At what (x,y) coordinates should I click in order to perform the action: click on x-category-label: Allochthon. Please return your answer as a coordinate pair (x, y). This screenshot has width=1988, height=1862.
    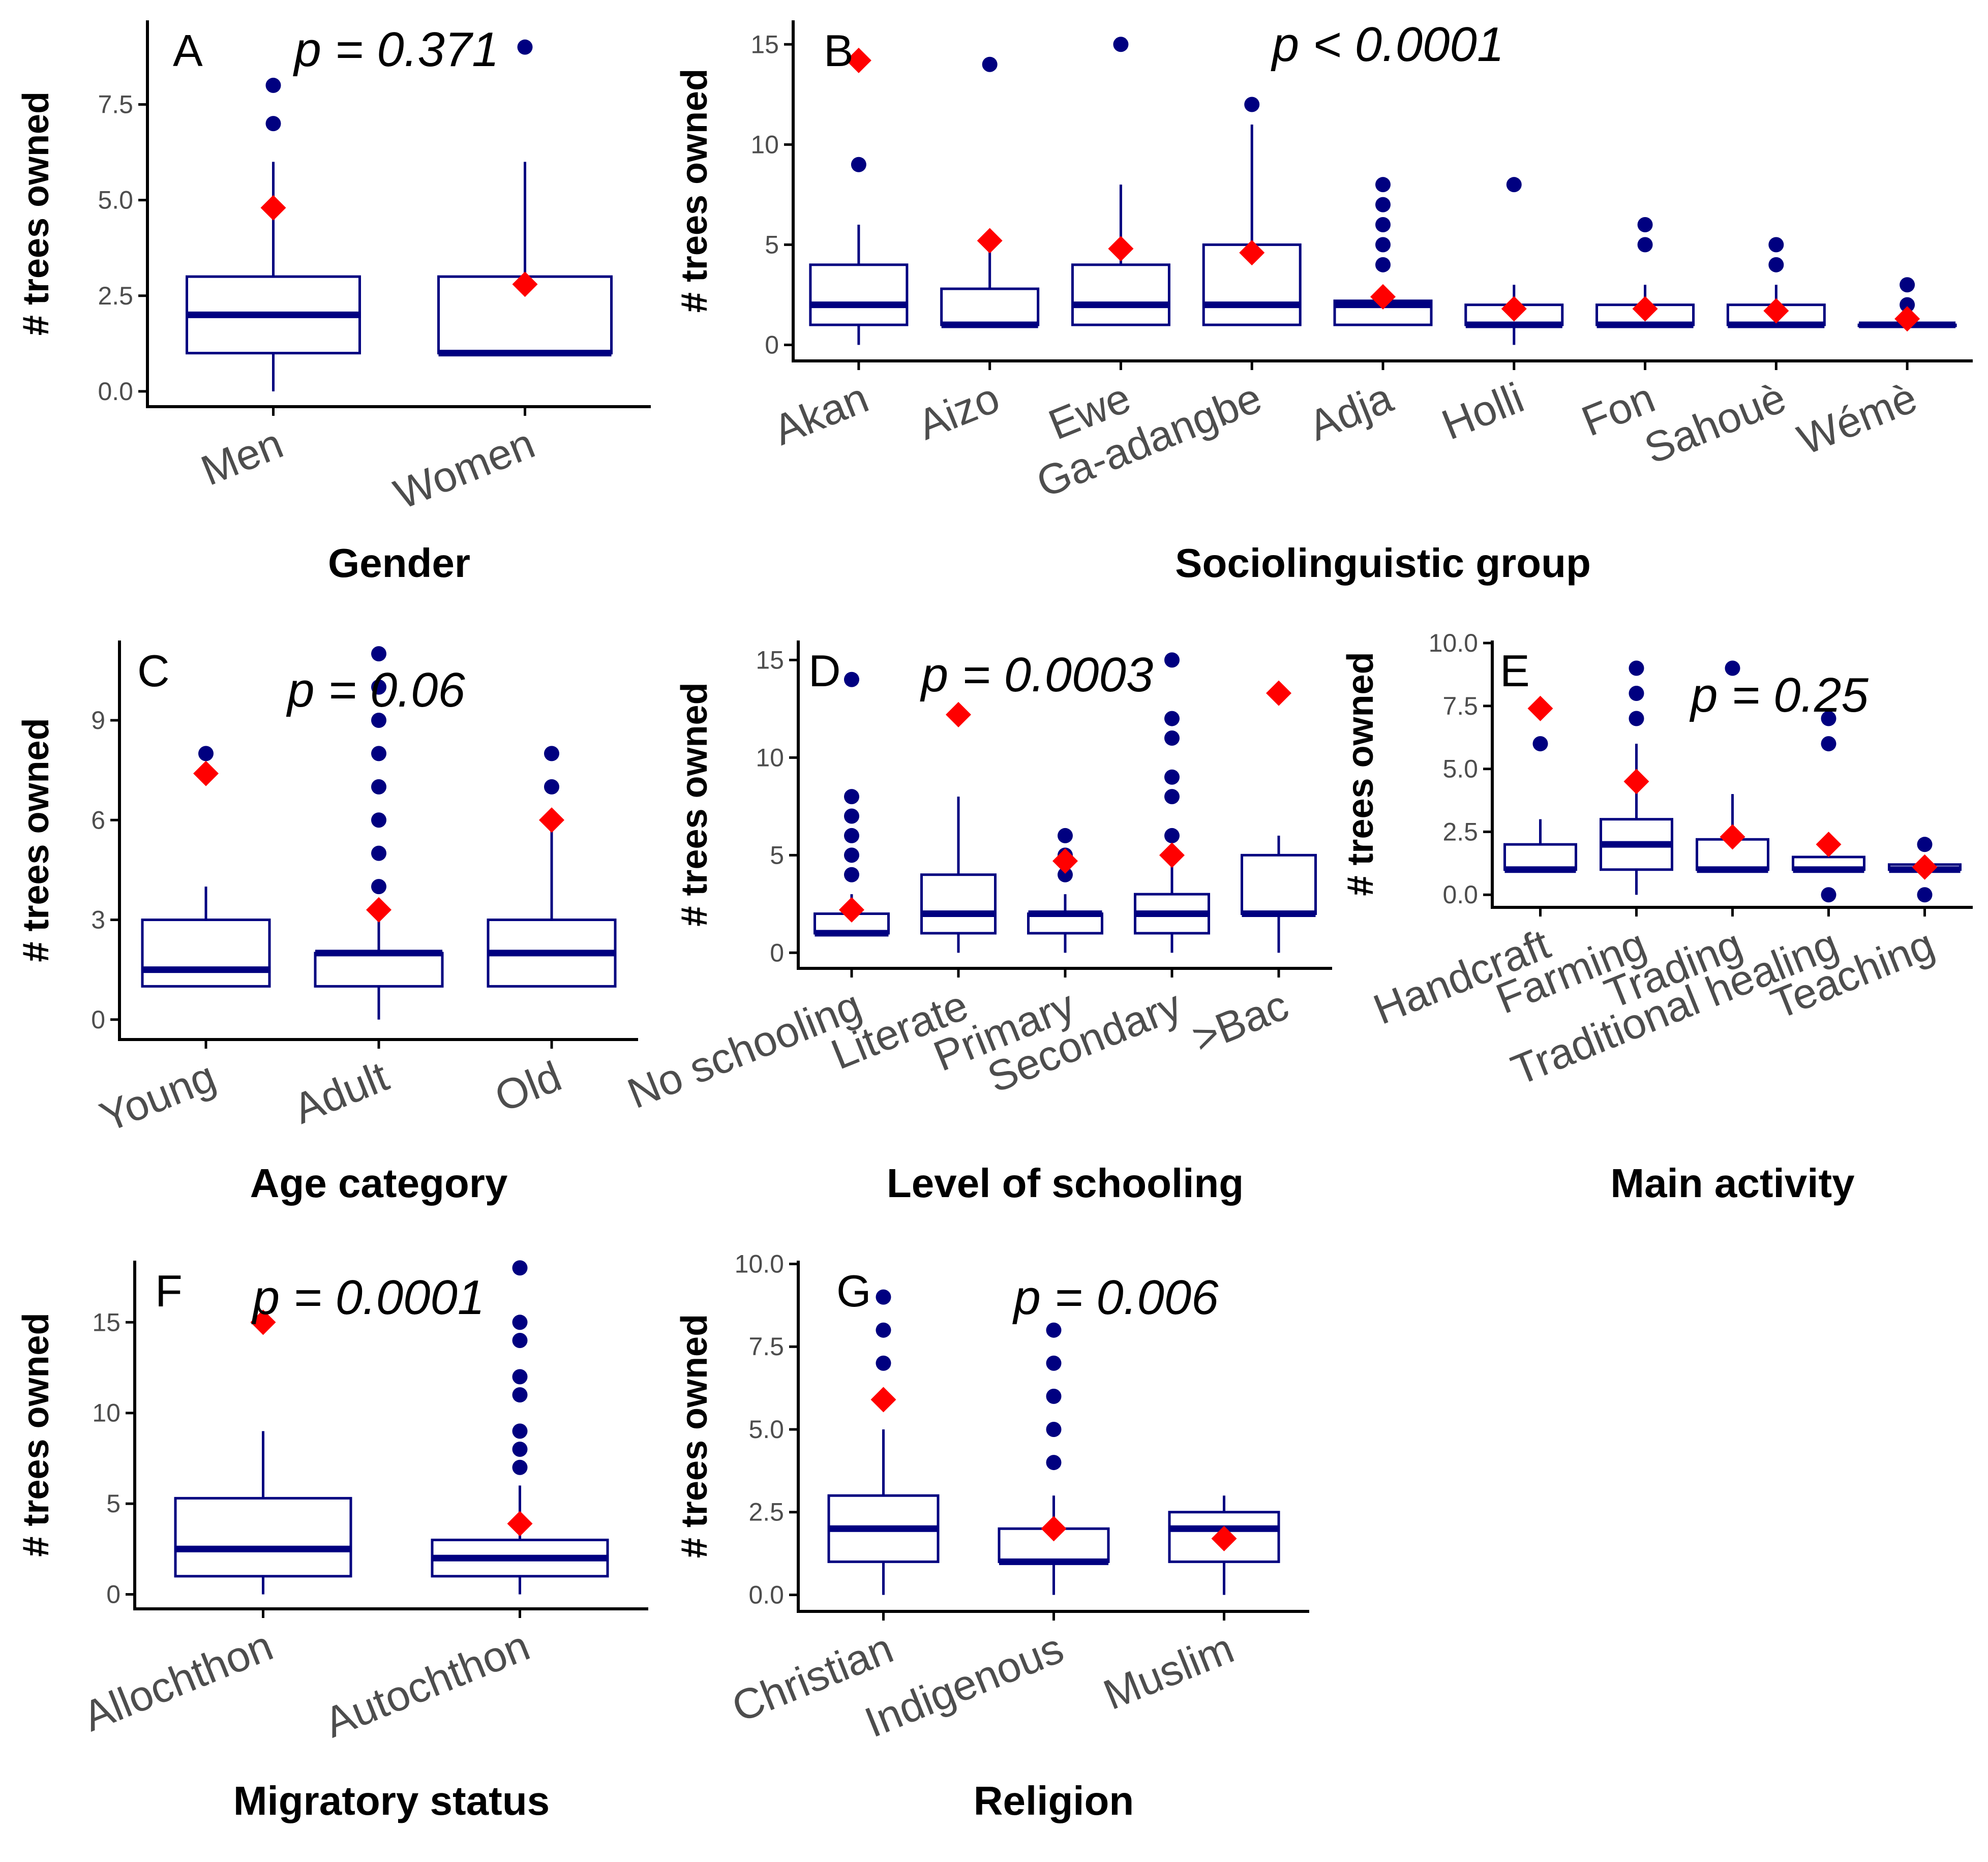
    Looking at the image, I should click on (177, 1681).